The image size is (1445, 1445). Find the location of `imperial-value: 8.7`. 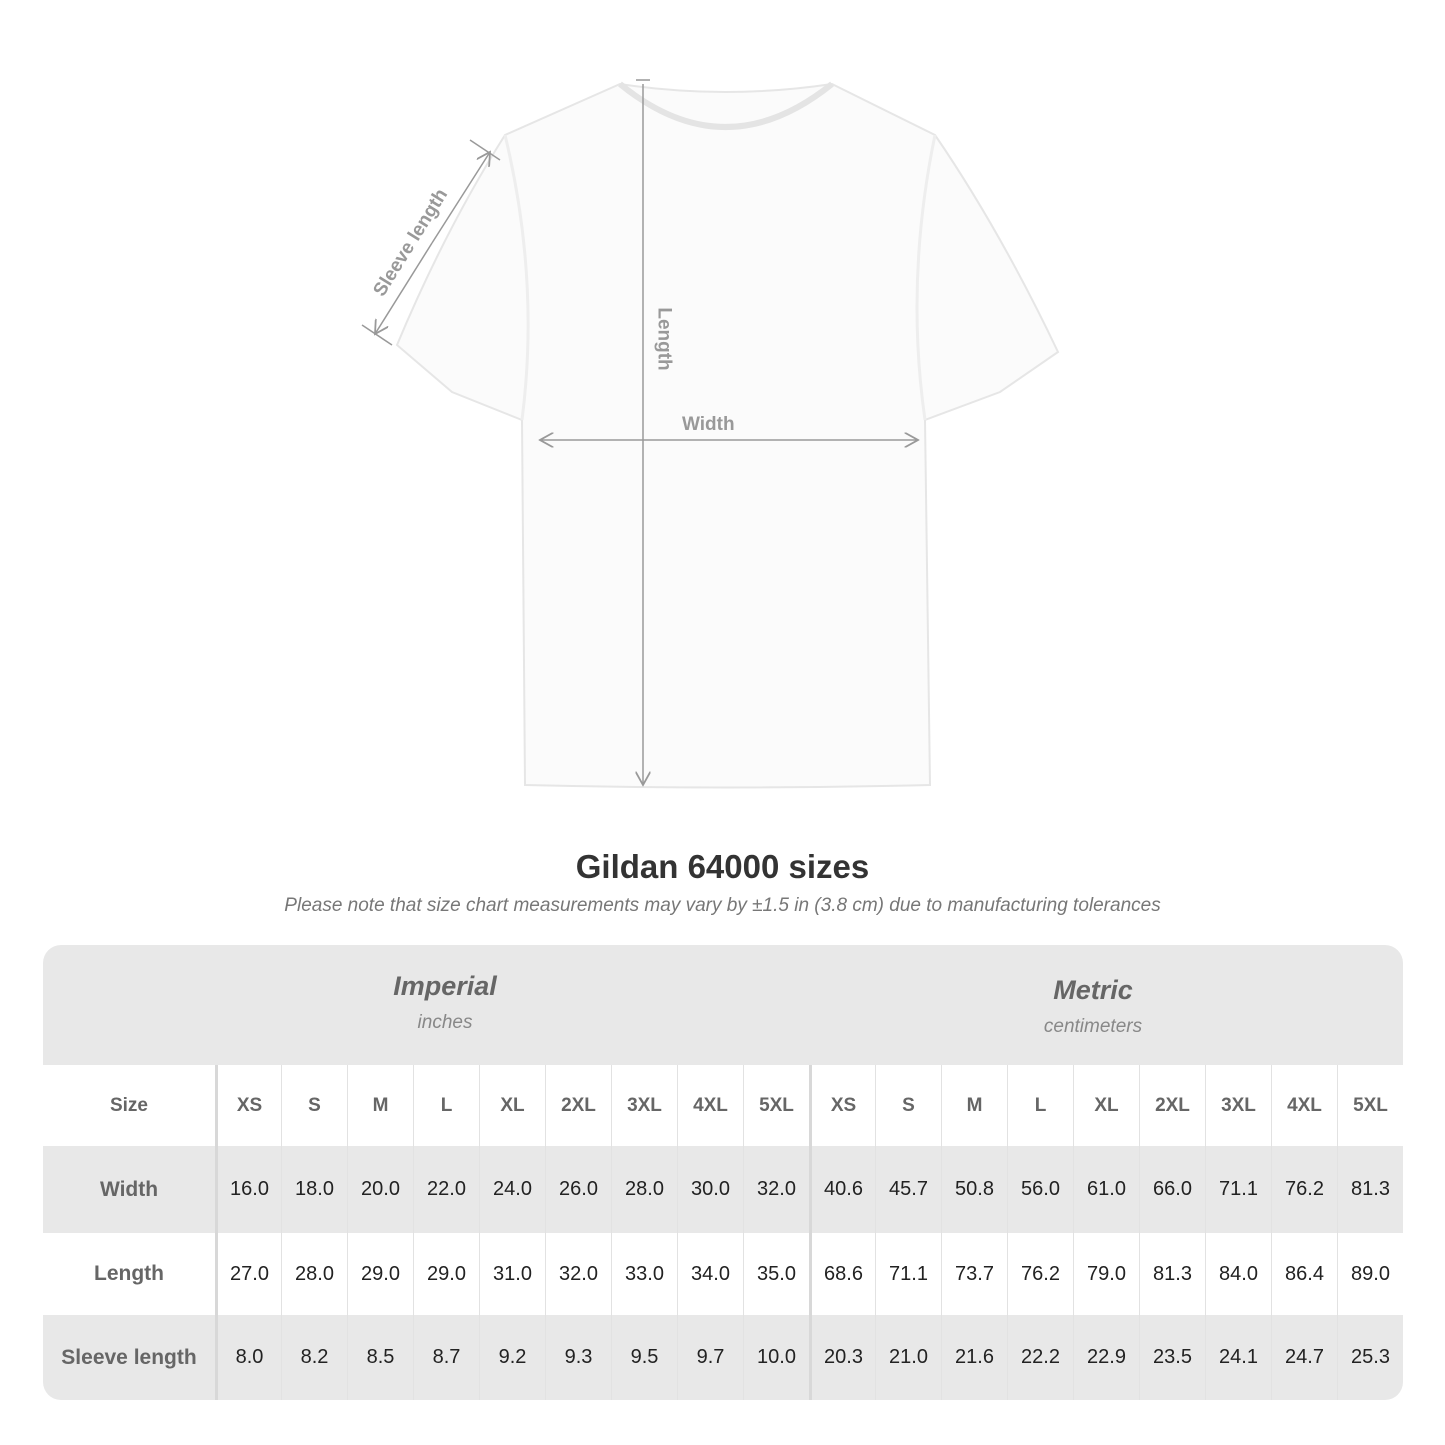

imperial-value: 8.7 is located at coordinates (446, 1357).